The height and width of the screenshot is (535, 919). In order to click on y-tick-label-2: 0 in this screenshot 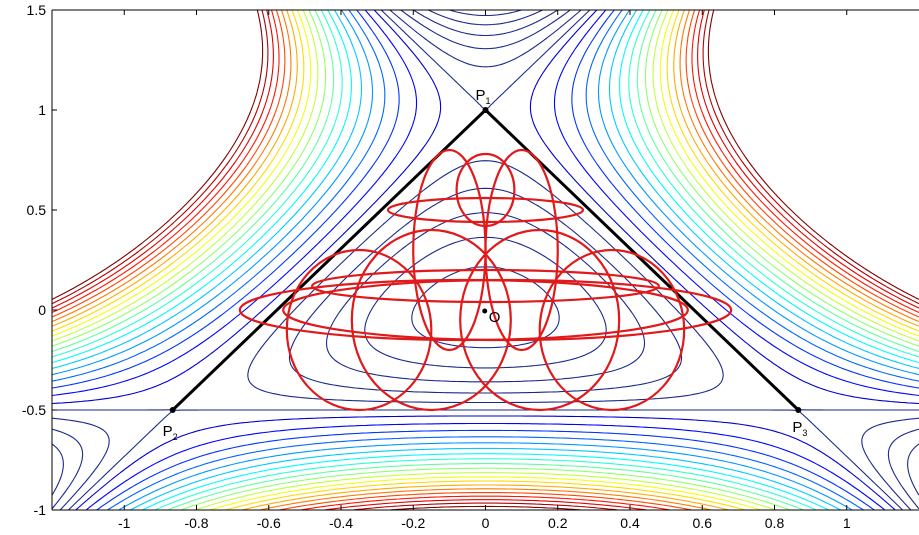, I will do `click(42, 310)`.